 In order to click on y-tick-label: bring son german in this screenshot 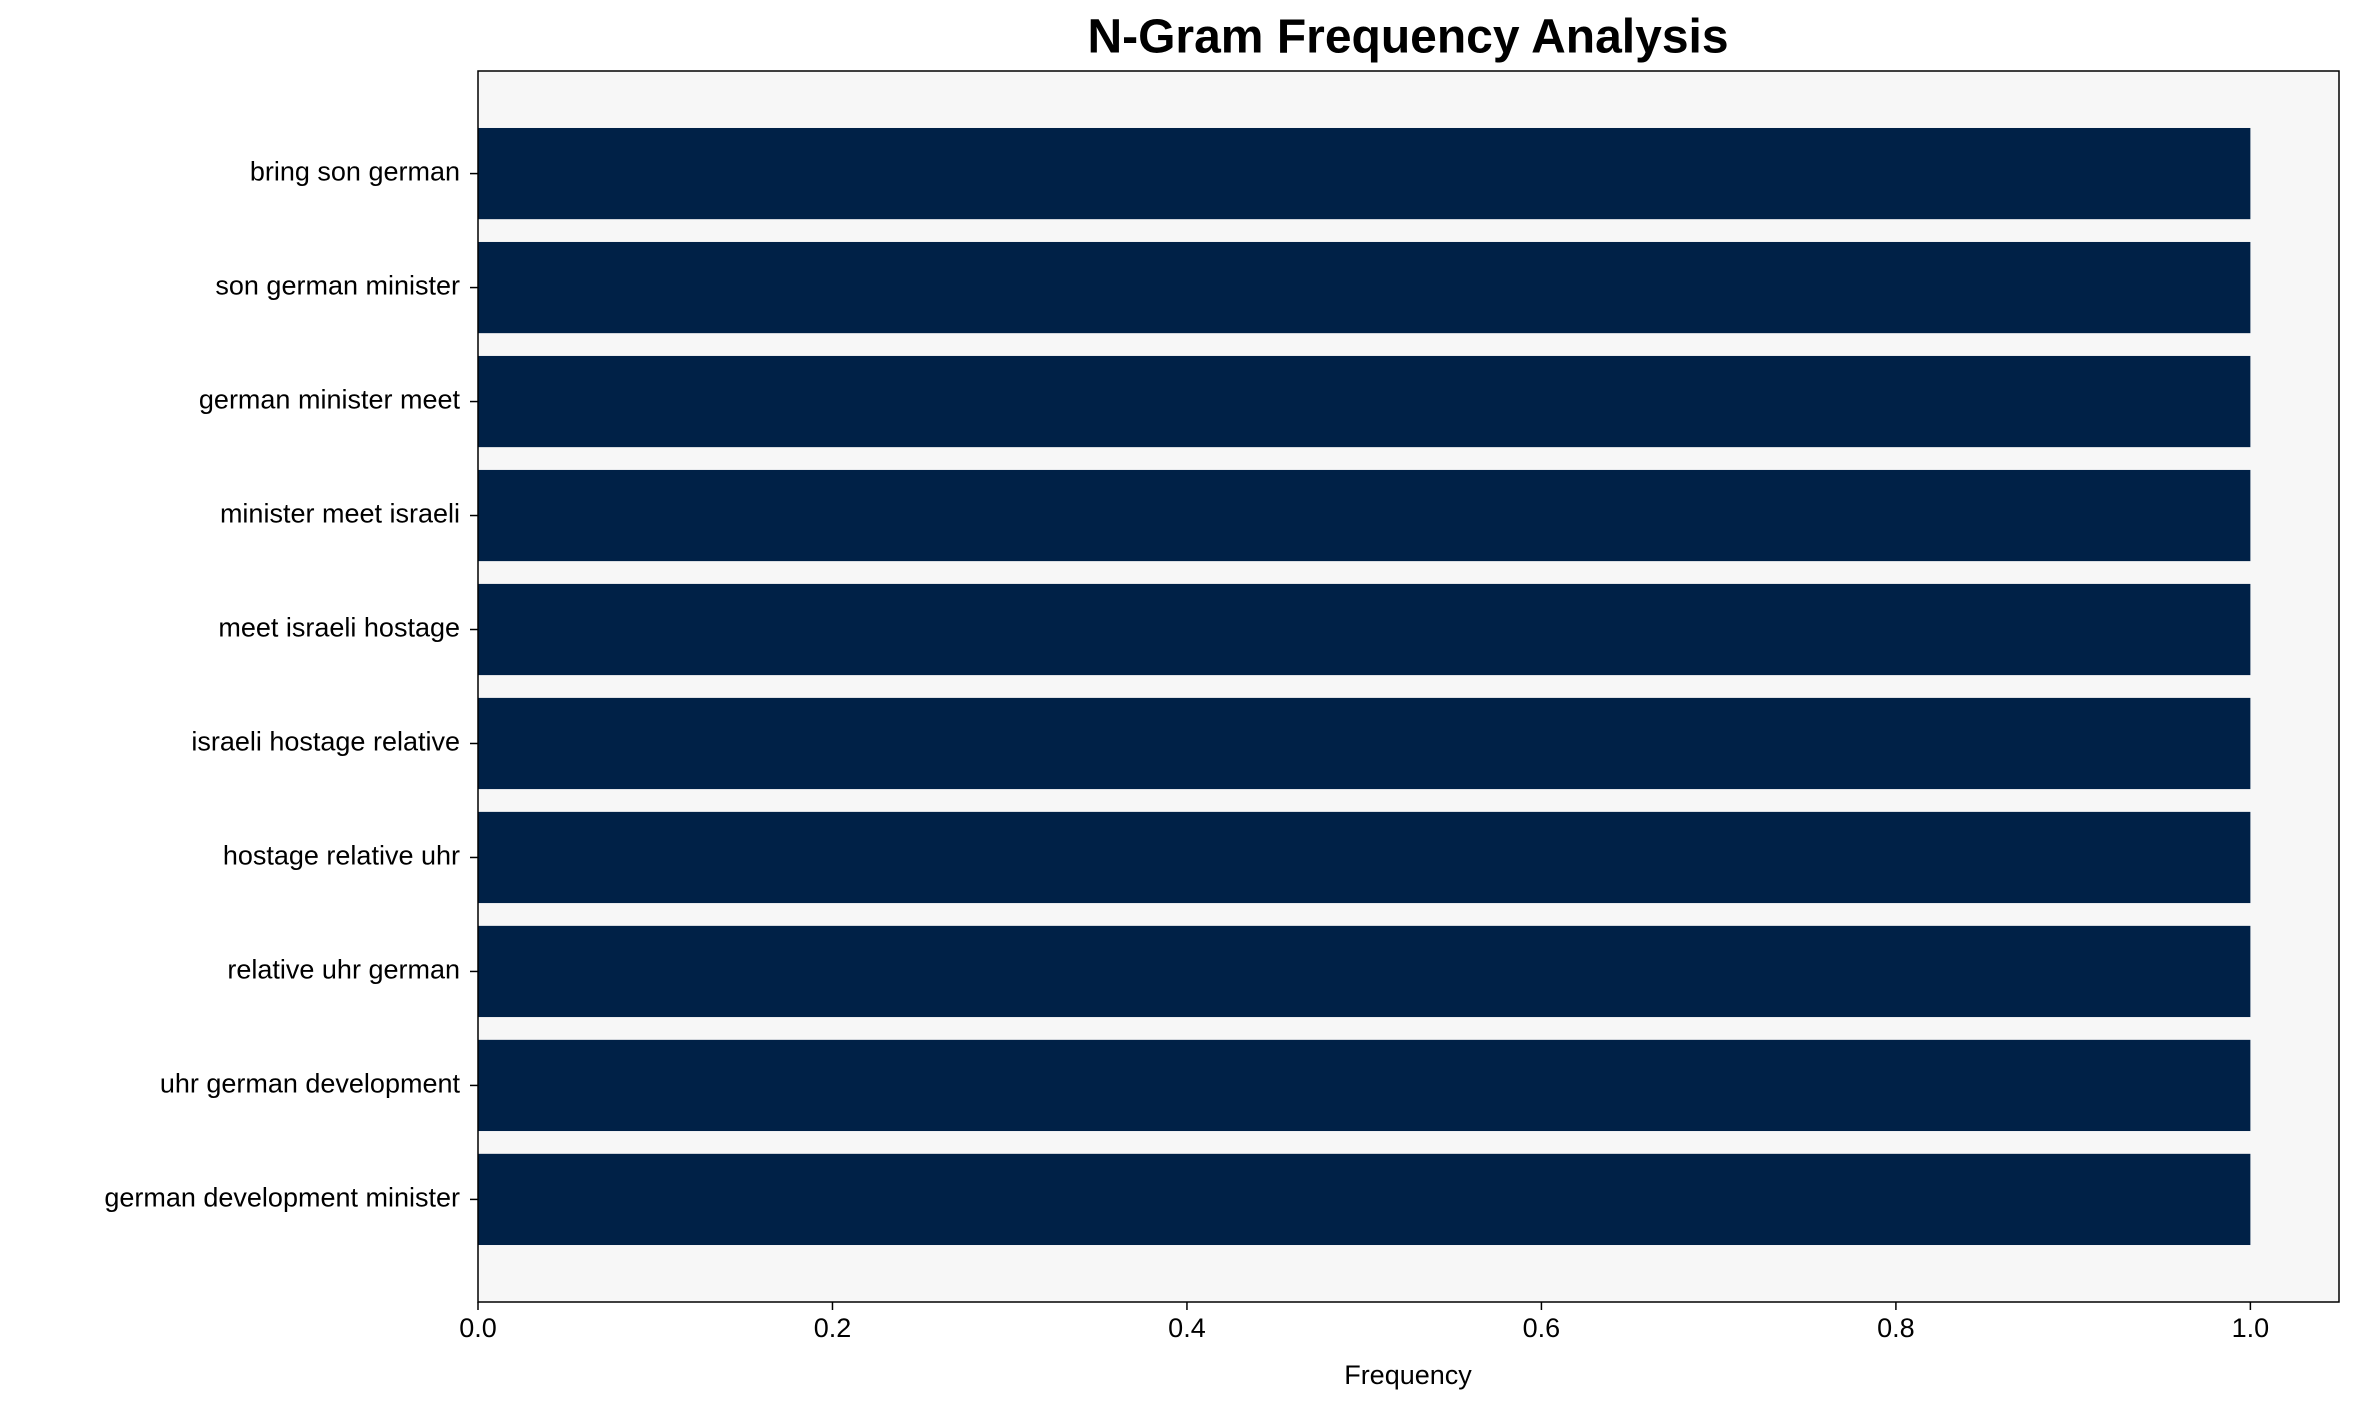, I will do `click(355, 172)`.